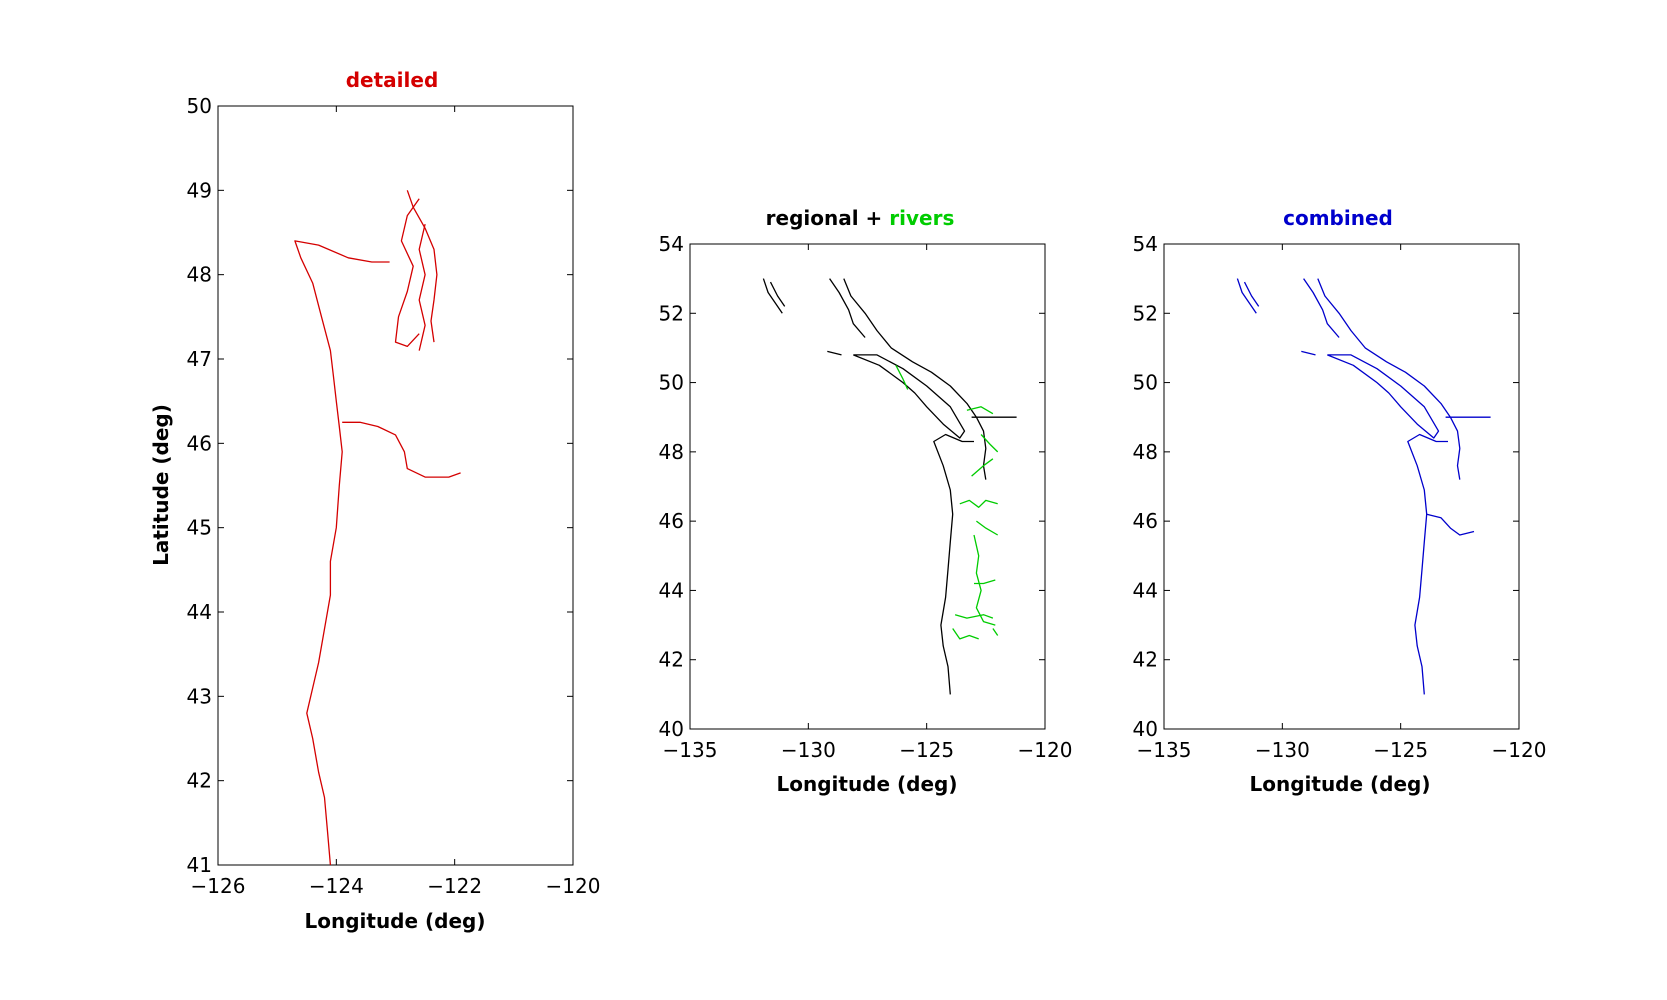 This screenshot has height=1000, width=1667. What do you see at coordinates (828, 218) in the screenshot?
I see `chart-title-part-regional: regional +` at bounding box center [828, 218].